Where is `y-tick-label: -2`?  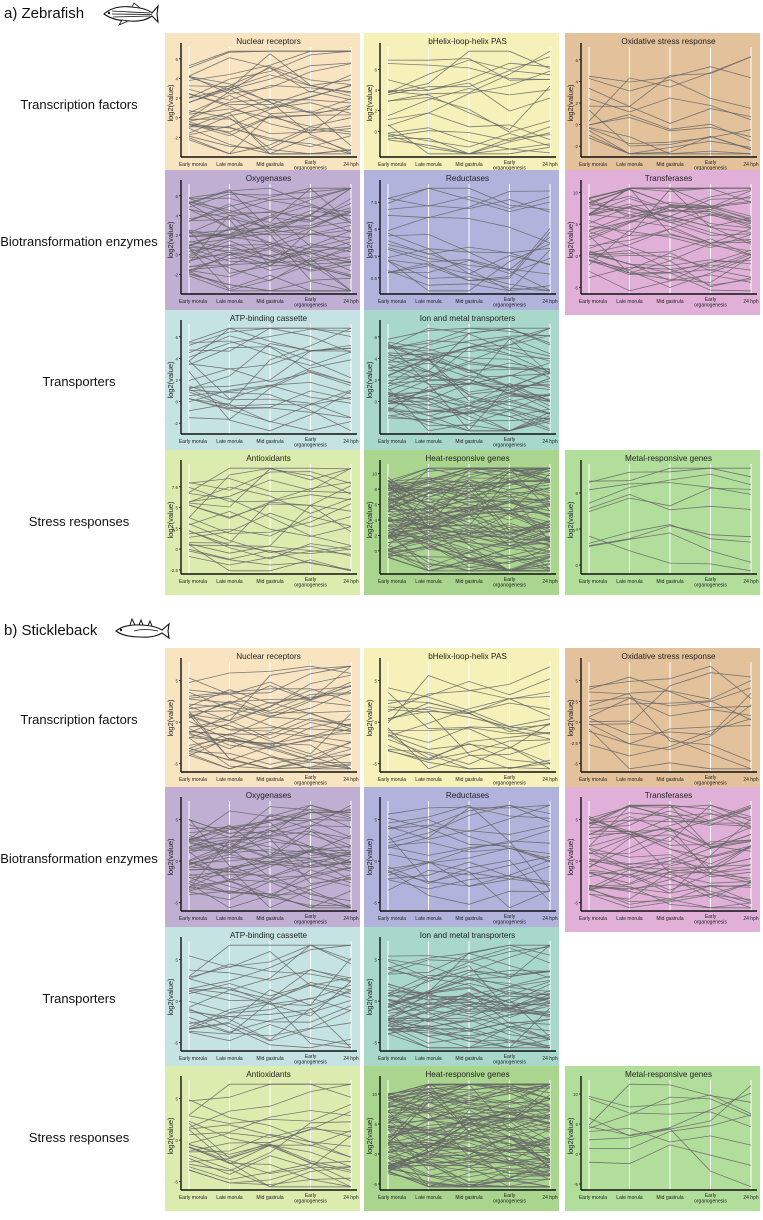
y-tick-label: -2 is located at coordinates (576, 146).